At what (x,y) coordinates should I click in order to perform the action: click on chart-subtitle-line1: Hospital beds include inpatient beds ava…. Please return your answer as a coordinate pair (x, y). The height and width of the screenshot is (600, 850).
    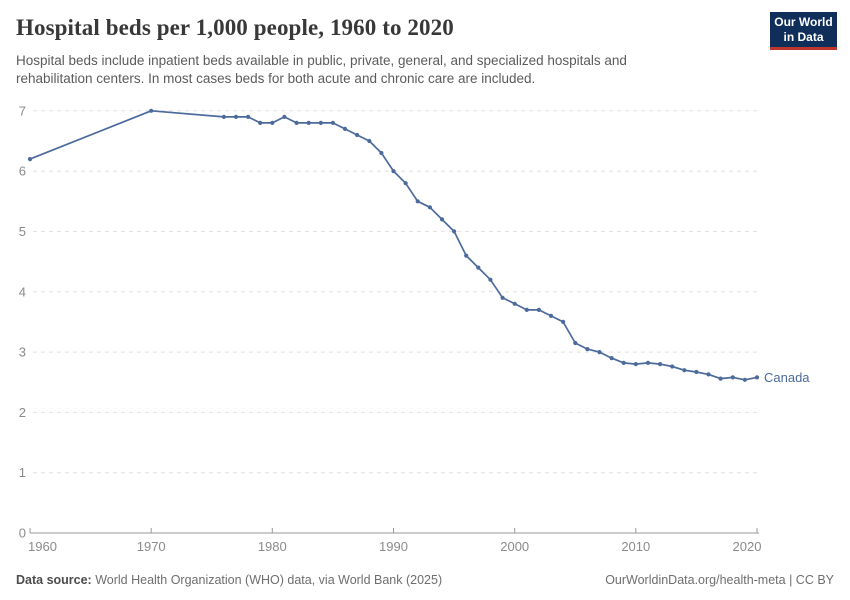
    Looking at the image, I should click on (321, 60).